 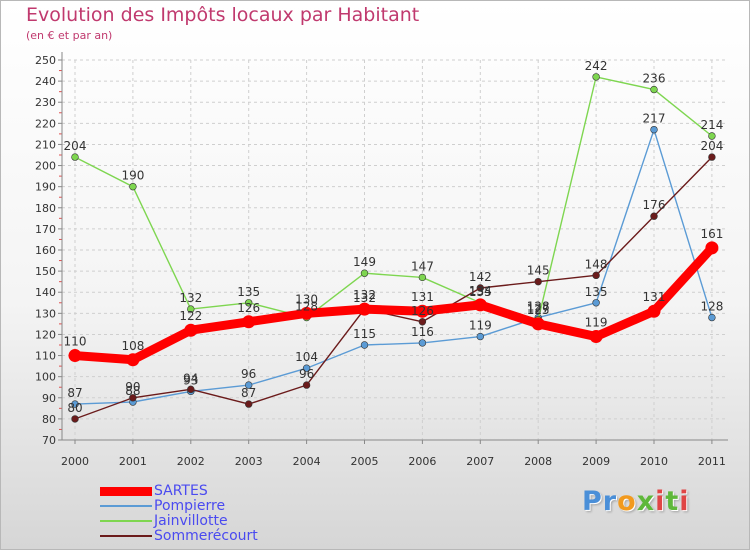 I want to click on data-label: 116, so click(x=422, y=332).